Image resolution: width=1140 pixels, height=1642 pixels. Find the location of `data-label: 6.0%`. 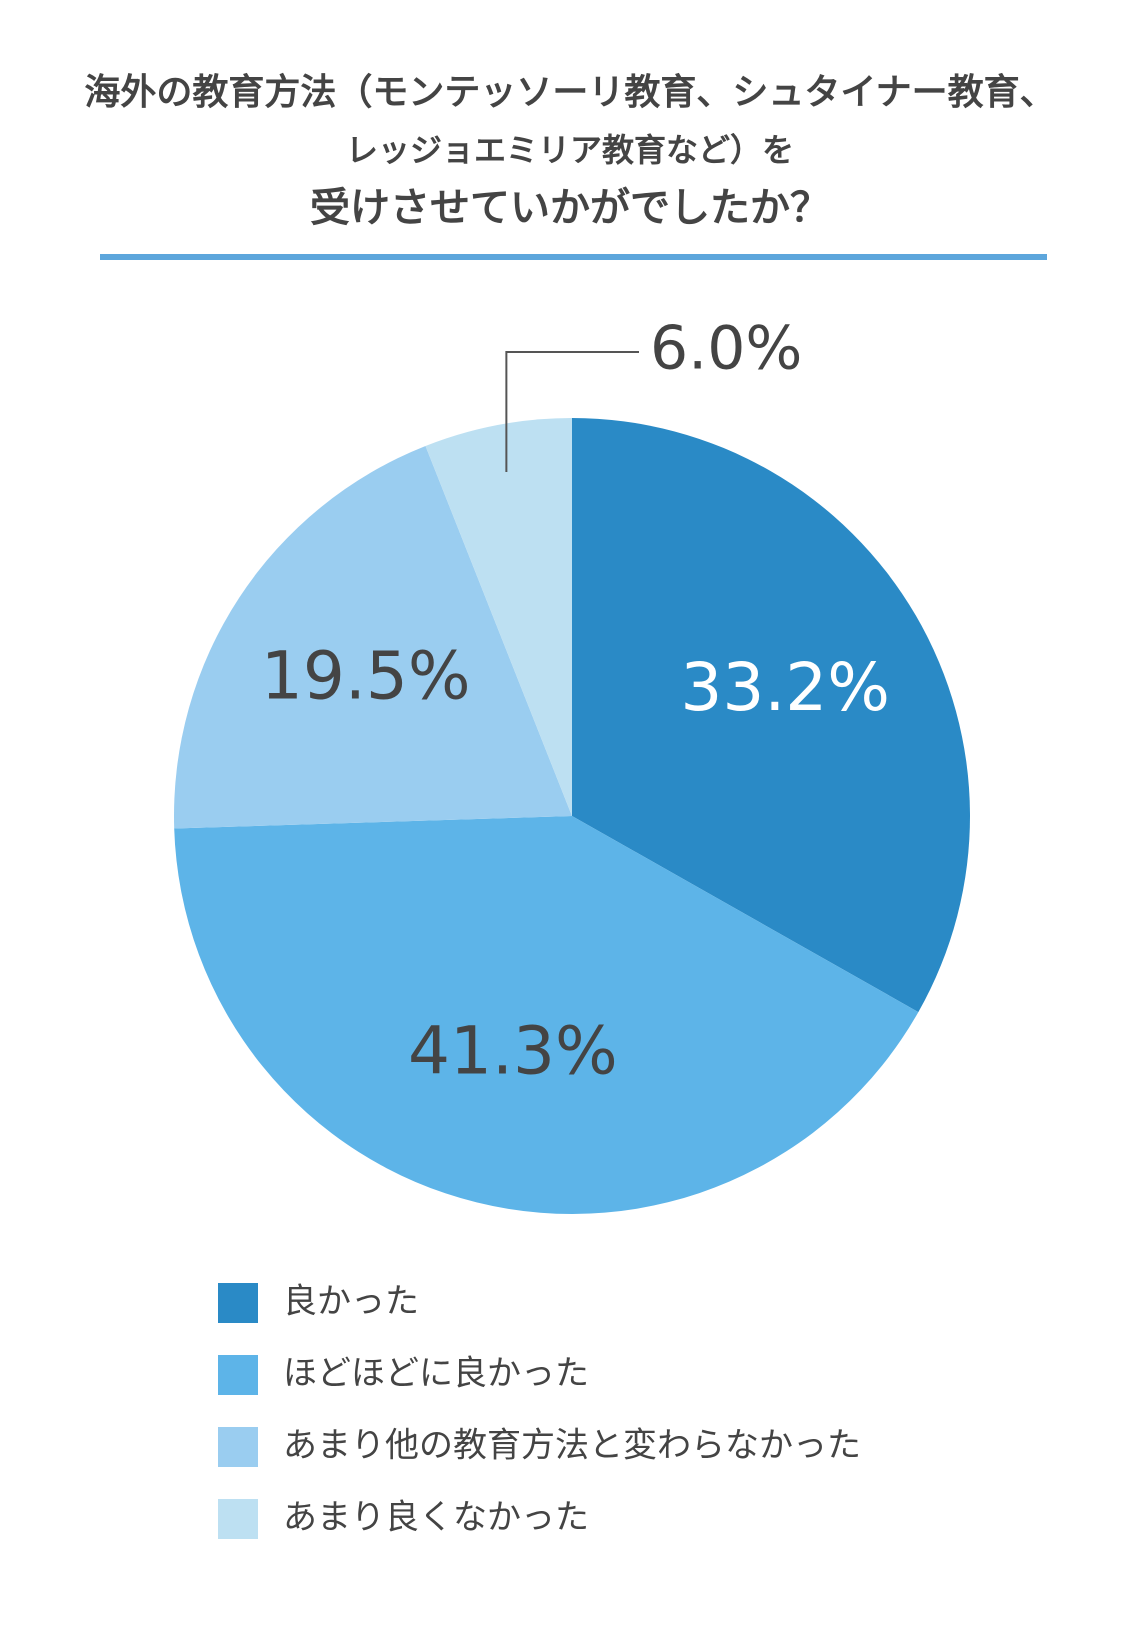

data-label: 6.0% is located at coordinates (726, 349).